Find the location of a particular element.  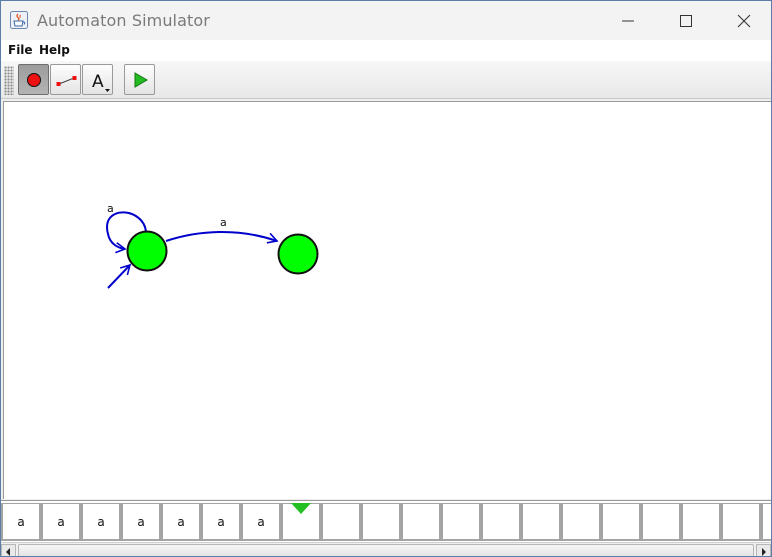

scroll-right-icon is located at coordinates (764, 552).